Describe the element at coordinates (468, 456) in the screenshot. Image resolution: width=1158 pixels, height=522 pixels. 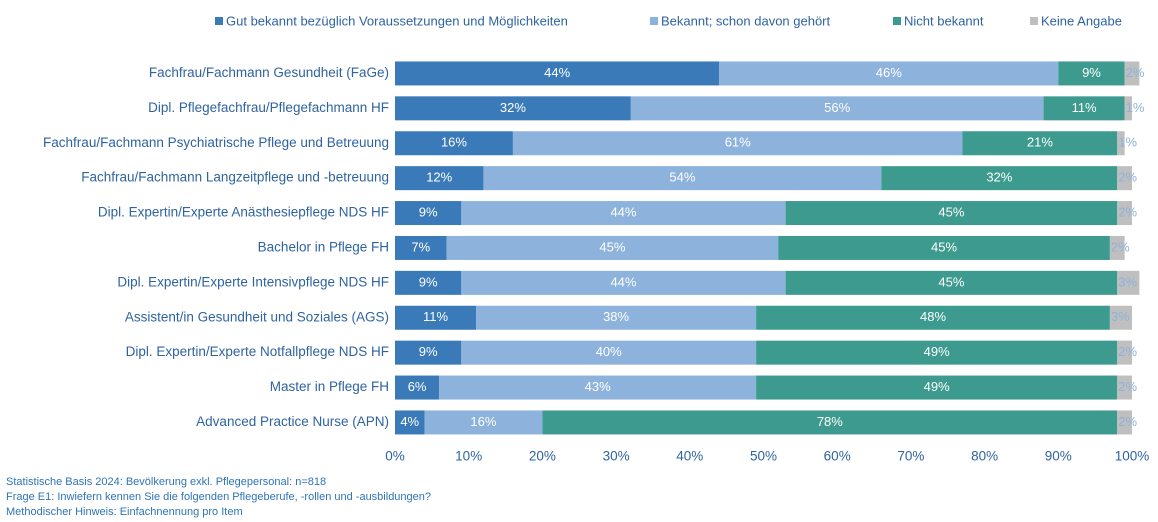
I see `x-tick-label: 10%` at that location.